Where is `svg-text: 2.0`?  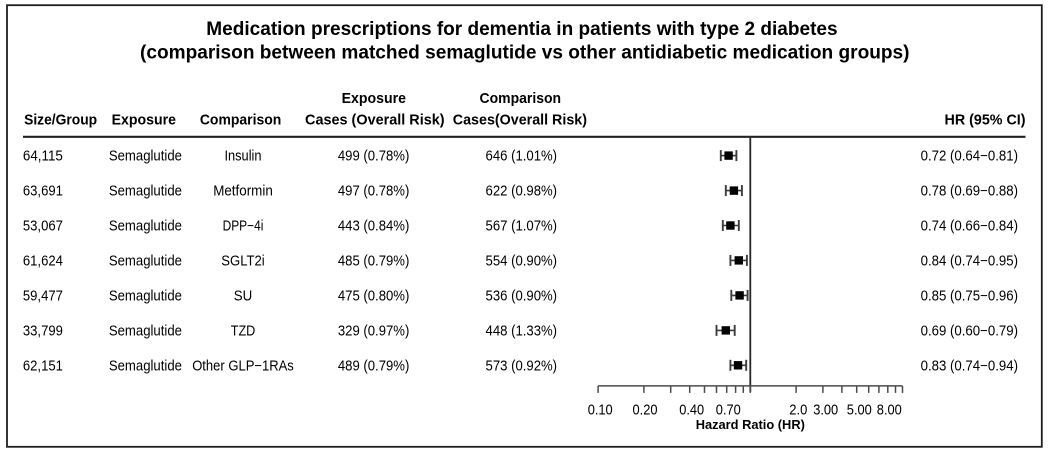
svg-text: 2.0 is located at coordinates (798, 410).